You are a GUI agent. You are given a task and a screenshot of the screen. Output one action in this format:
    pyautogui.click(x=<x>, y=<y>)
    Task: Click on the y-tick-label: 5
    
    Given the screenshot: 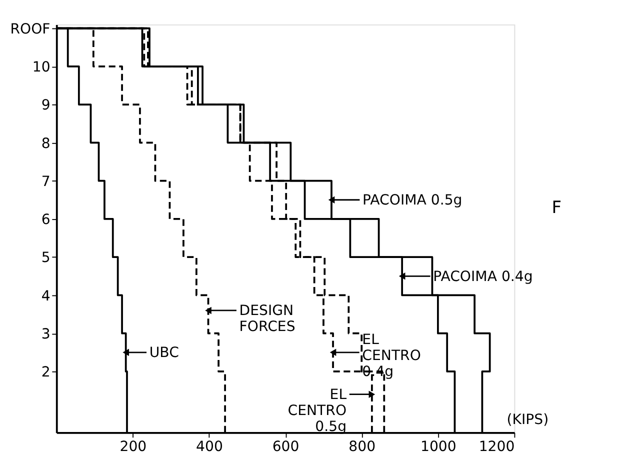 What is the action you would take?
    pyautogui.click(x=45, y=258)
    